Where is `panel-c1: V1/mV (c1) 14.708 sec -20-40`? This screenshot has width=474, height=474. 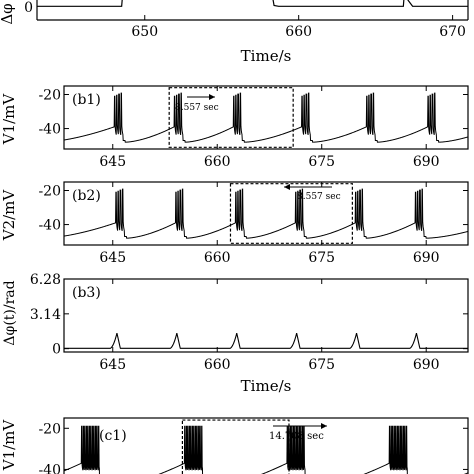
panel-c1: V1/mV (c1) 14.708 sec -20-40 is located at coordinates (234, 445).